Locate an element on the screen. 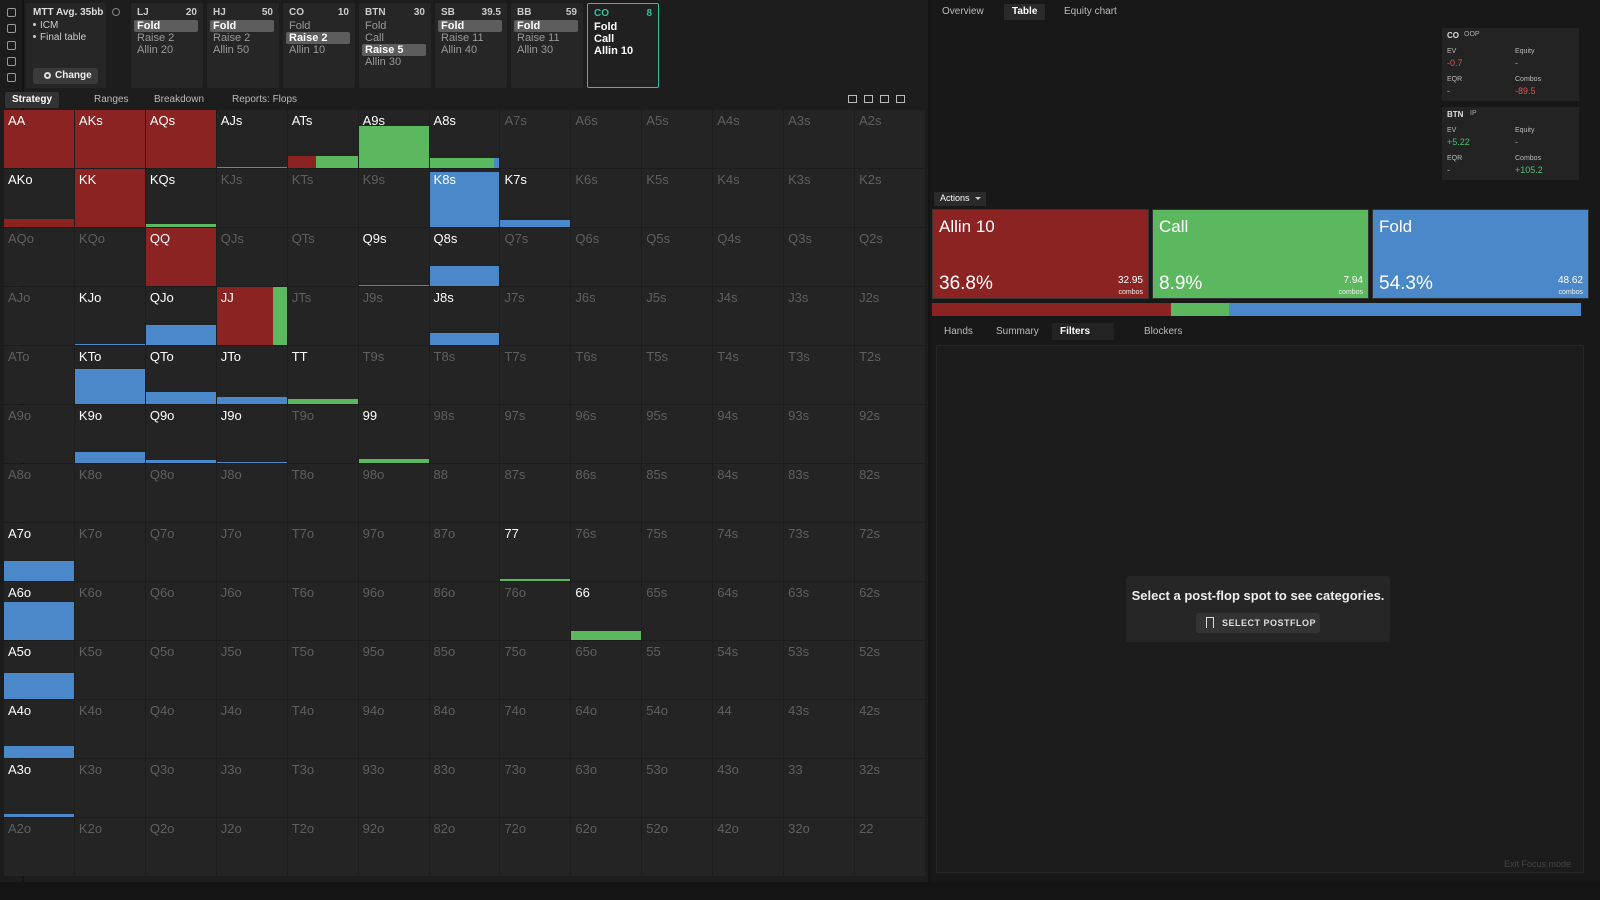 Image resolution: width=1600 pixels, height=900 pixels. hand-cell: K4s is located at coordinates (748, 198).